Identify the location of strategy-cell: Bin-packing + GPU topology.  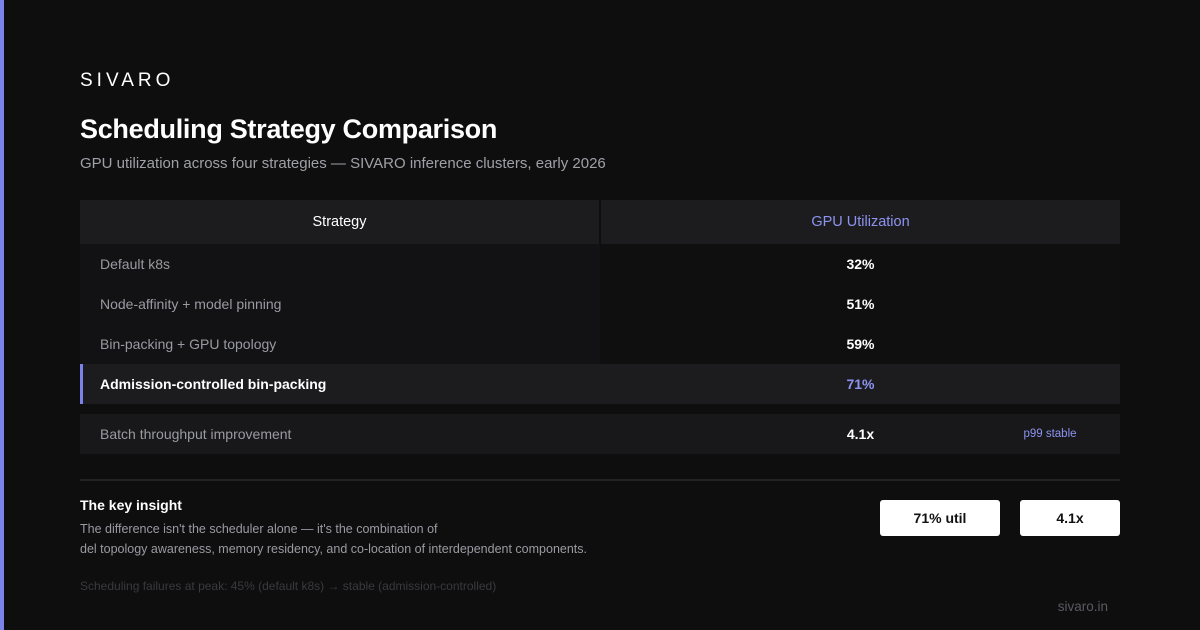
(340, 344).